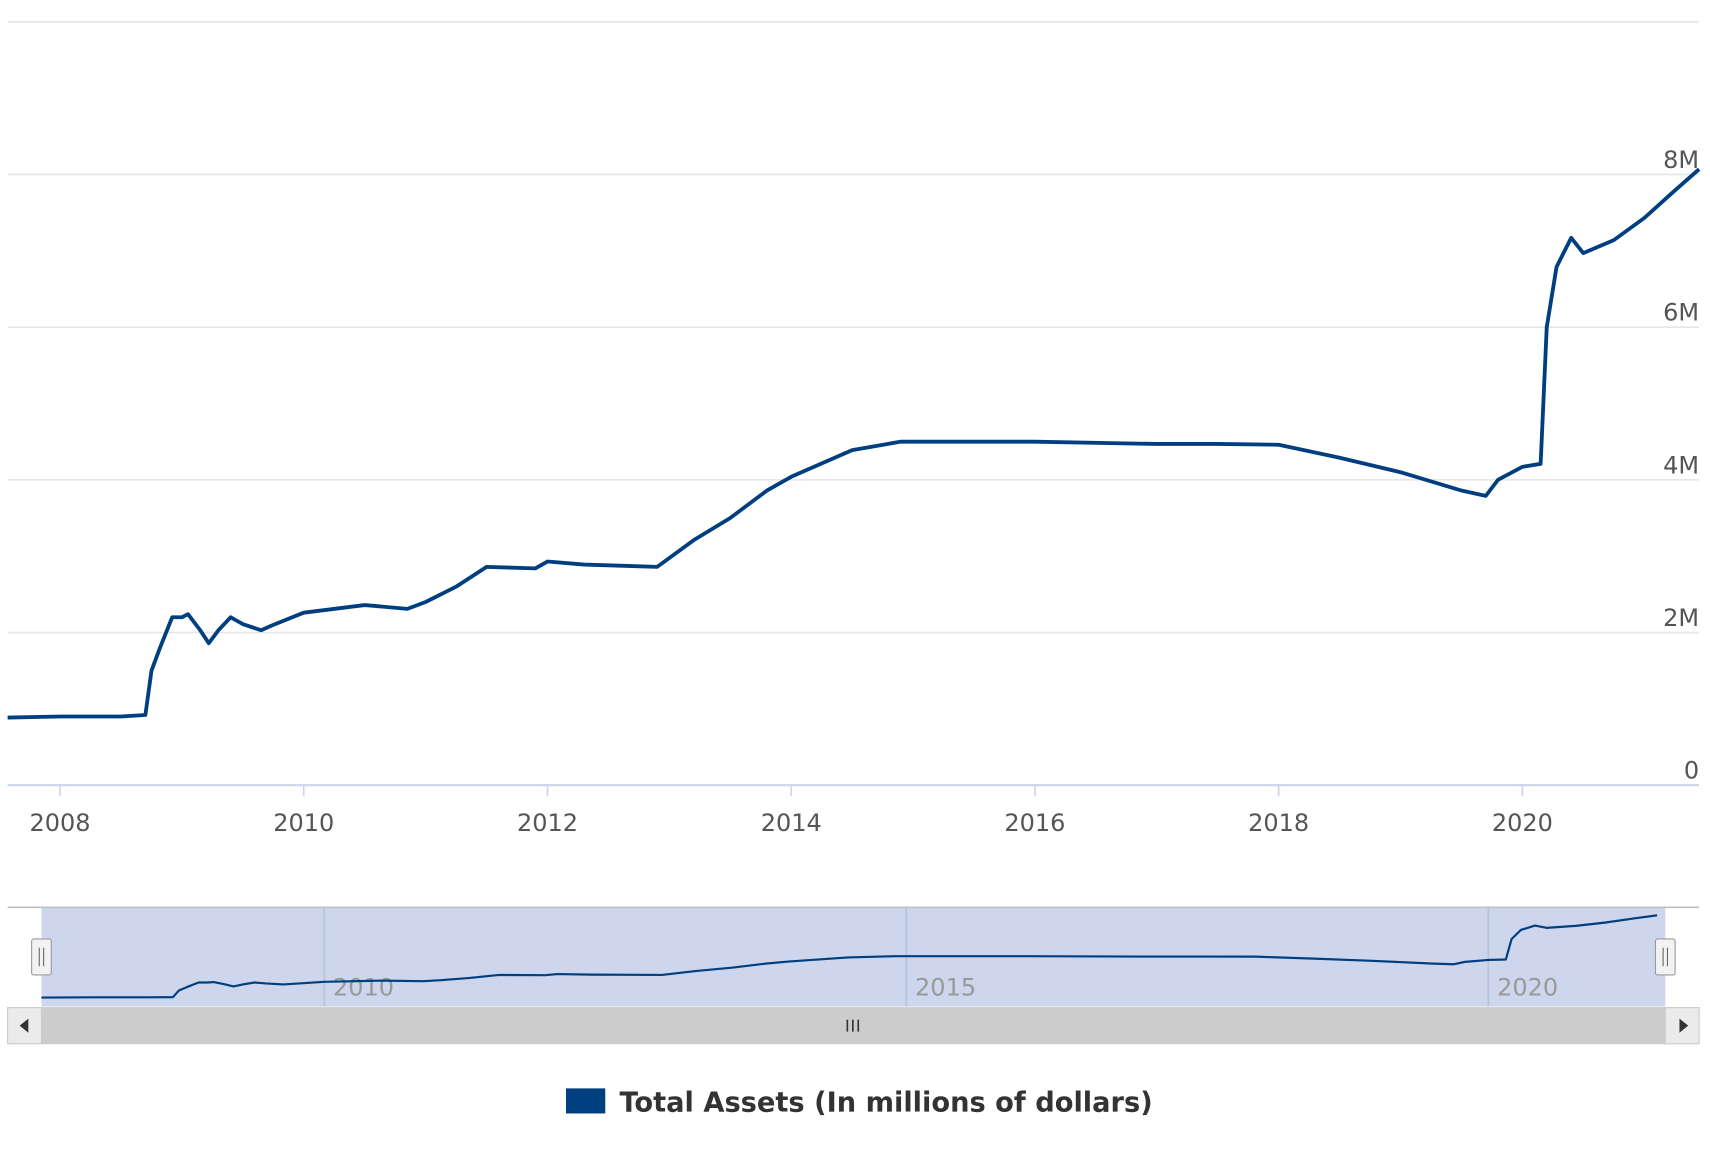  I want to click on y-tick-label: 8M, so click(1681, 160).